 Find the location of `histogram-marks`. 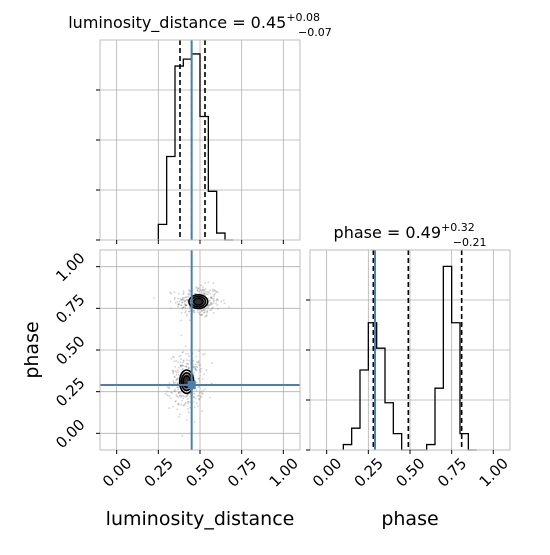

histogram-marks is located at coordinates (195, 140).